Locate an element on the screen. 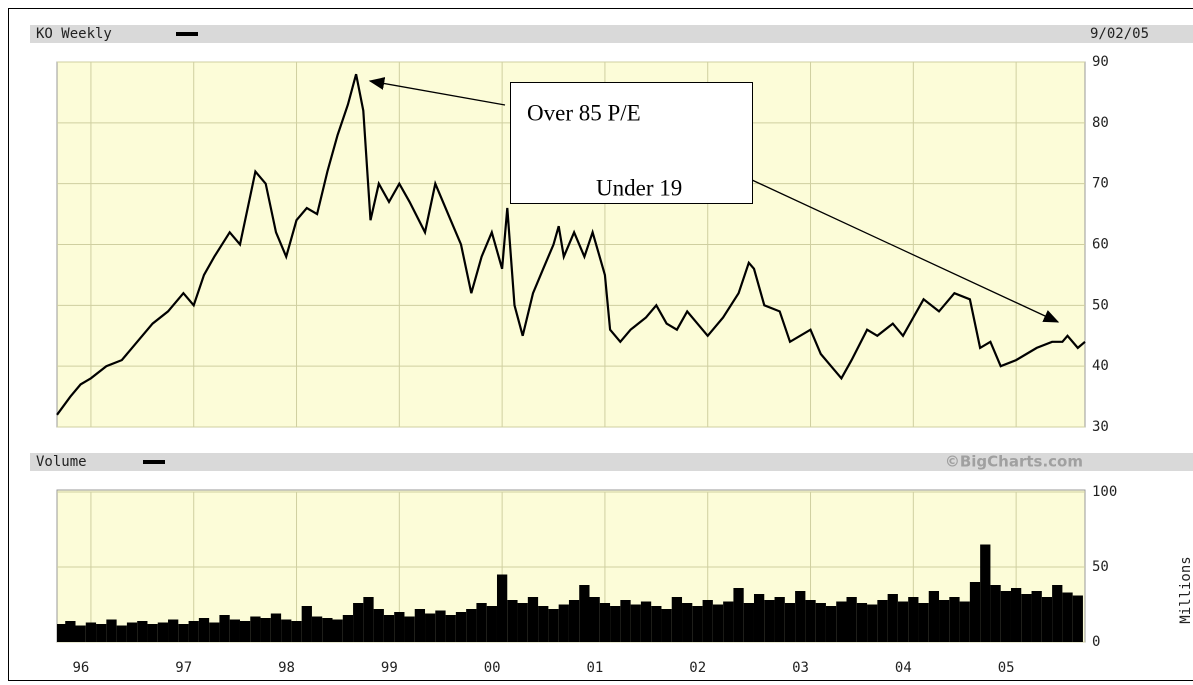 The image size is (1193, 685). arrow is located at coordinates (437, 91).